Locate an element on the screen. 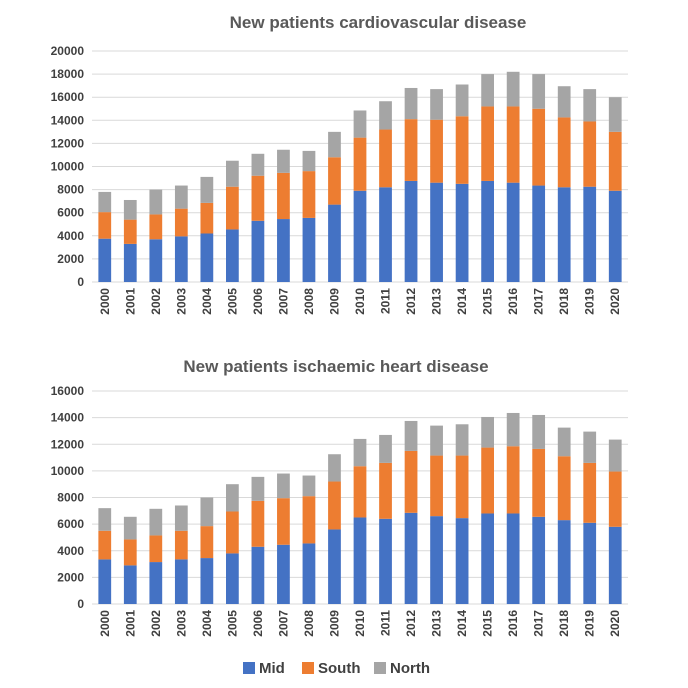 The width and height of the screenshot is (688, 688). bar-north-2016 is located at coordinates (513, 89).